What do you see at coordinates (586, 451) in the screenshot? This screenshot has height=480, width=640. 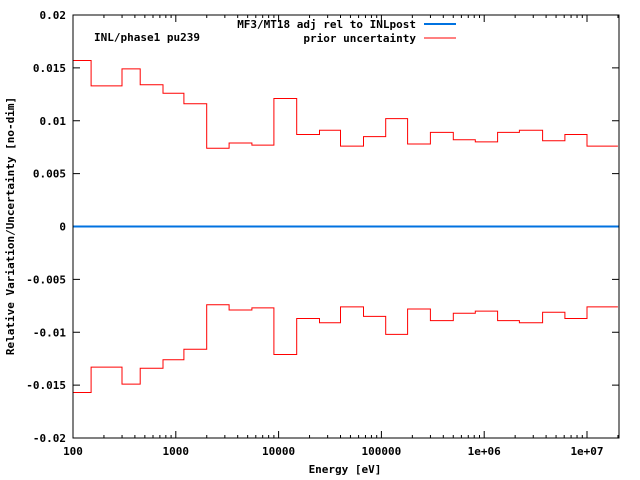 I see `x-tick-label: 1e+07` at bounding box center [586, 451].